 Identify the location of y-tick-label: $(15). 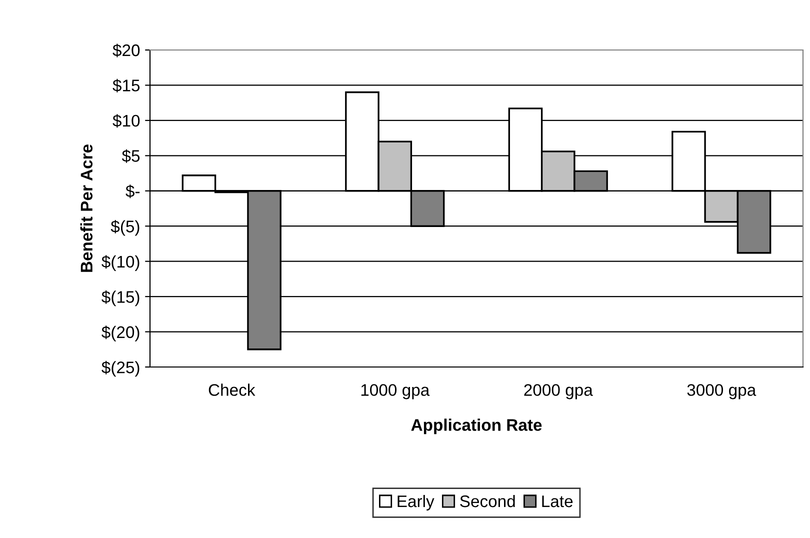
(121, 298).